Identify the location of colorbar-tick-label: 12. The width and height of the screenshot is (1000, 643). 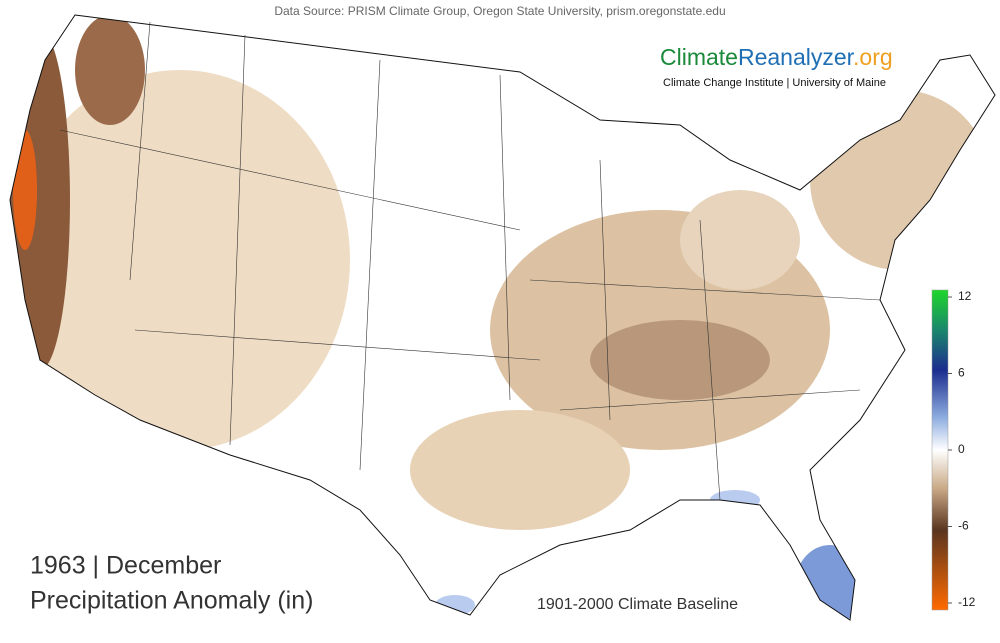
(965, 296).